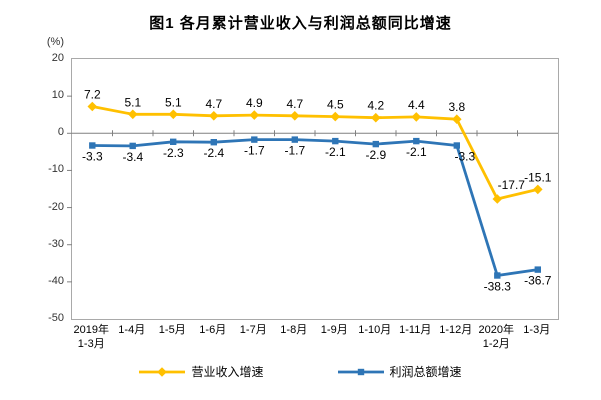 The height and width of the screenshot is (400, 601). Describe the element at coordinates (537, 330) in the screenshot. I see `x-axis-tick-label: 1-3月` at that location.